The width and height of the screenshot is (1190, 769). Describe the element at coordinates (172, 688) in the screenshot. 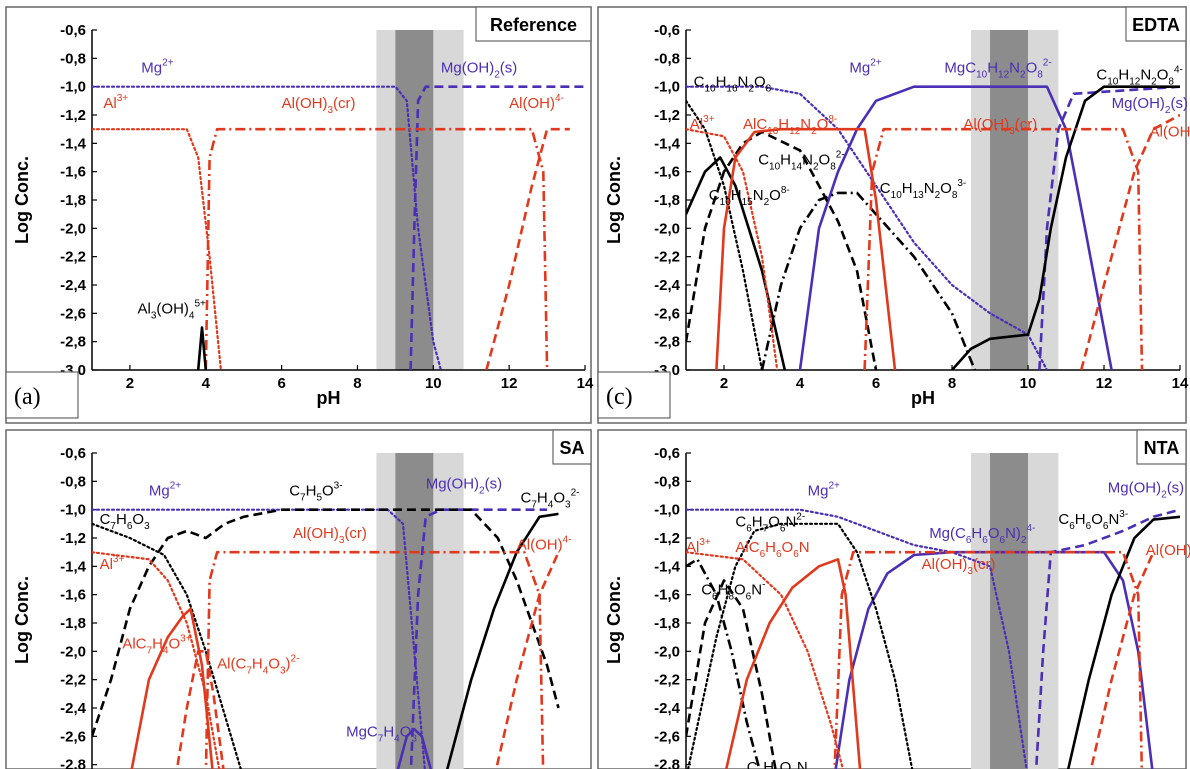

I see `series-line-alc7h4o3-` at that location.